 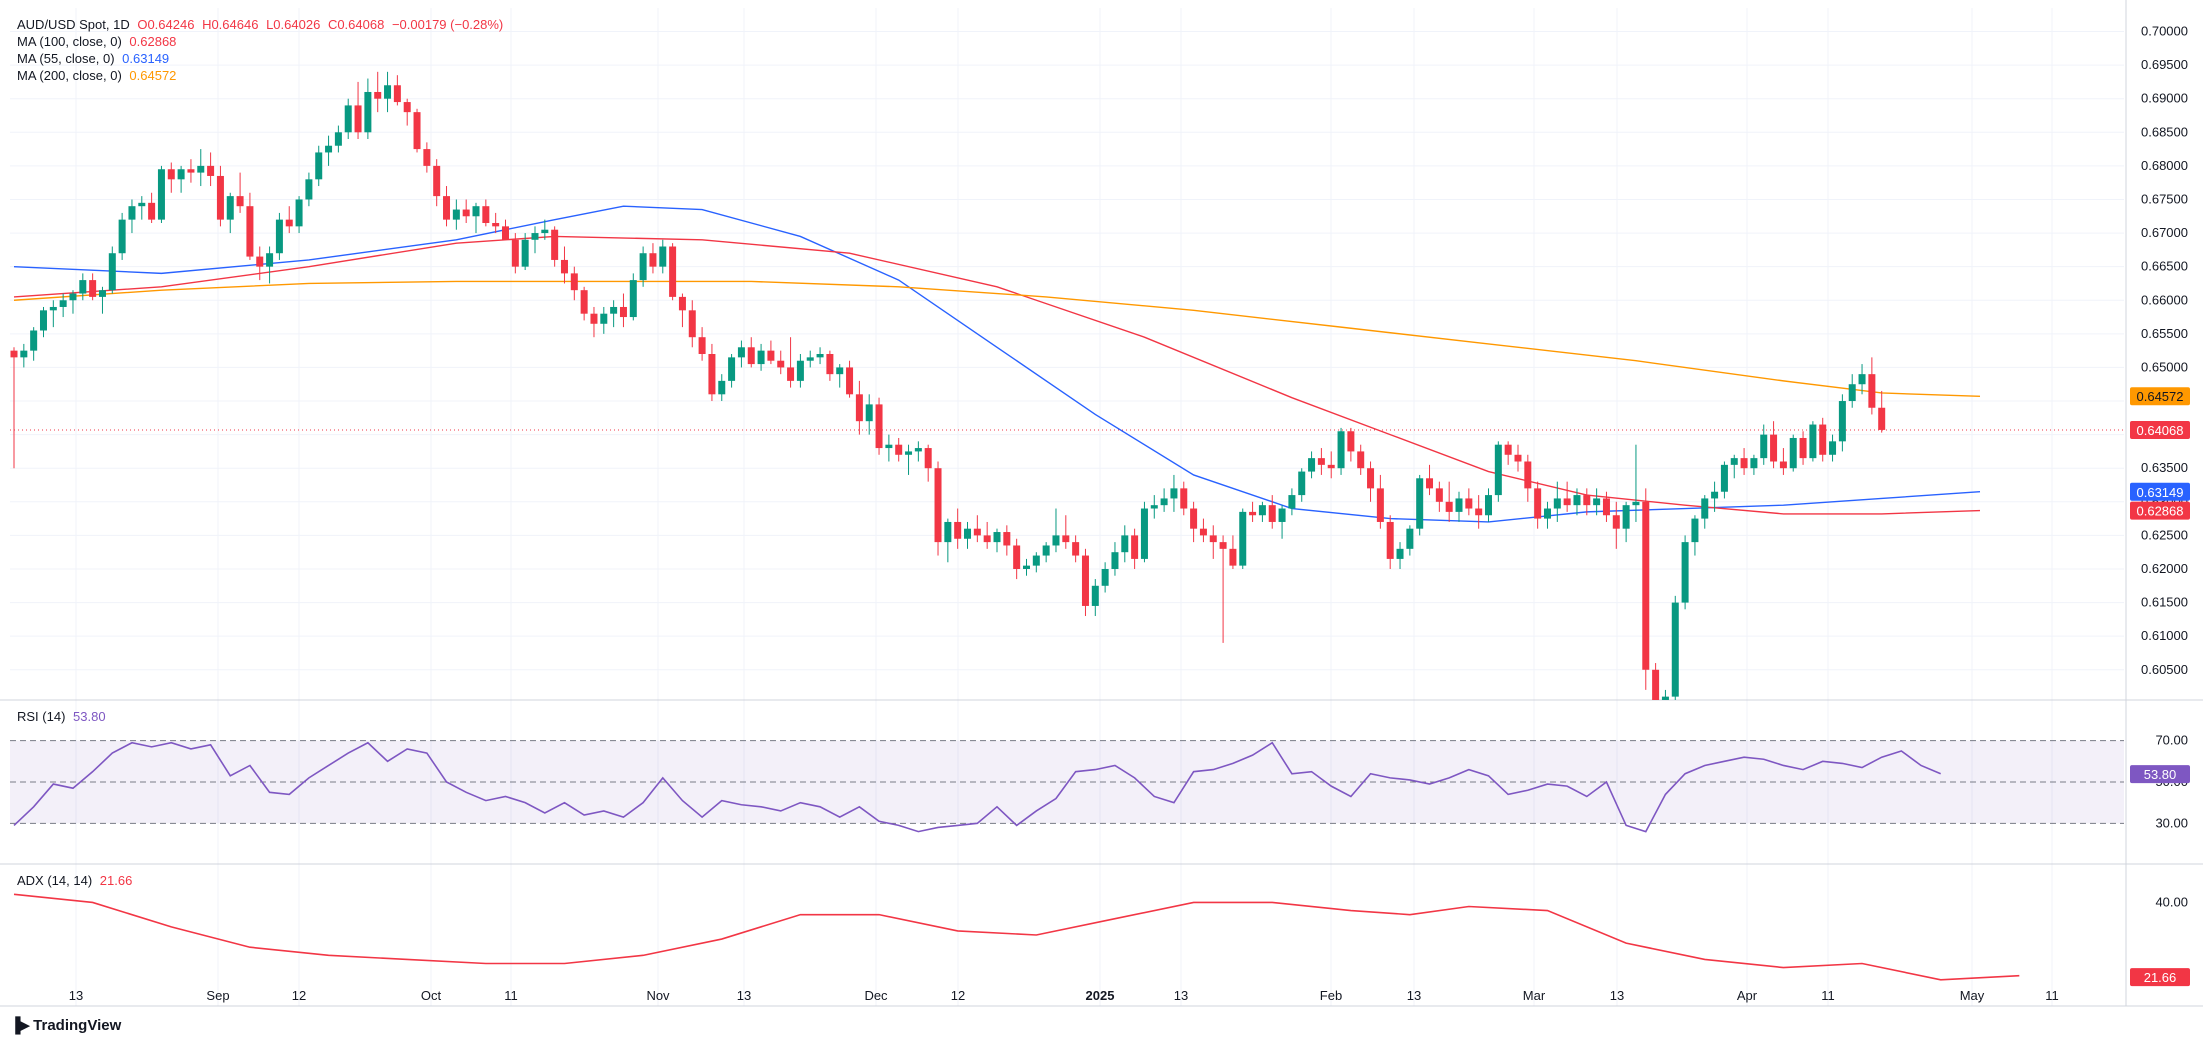 What do you see at coordinates (1747, 995) in the screenshot?
I see `time-tick-label: Apr` at bounding box center [1747, 995].